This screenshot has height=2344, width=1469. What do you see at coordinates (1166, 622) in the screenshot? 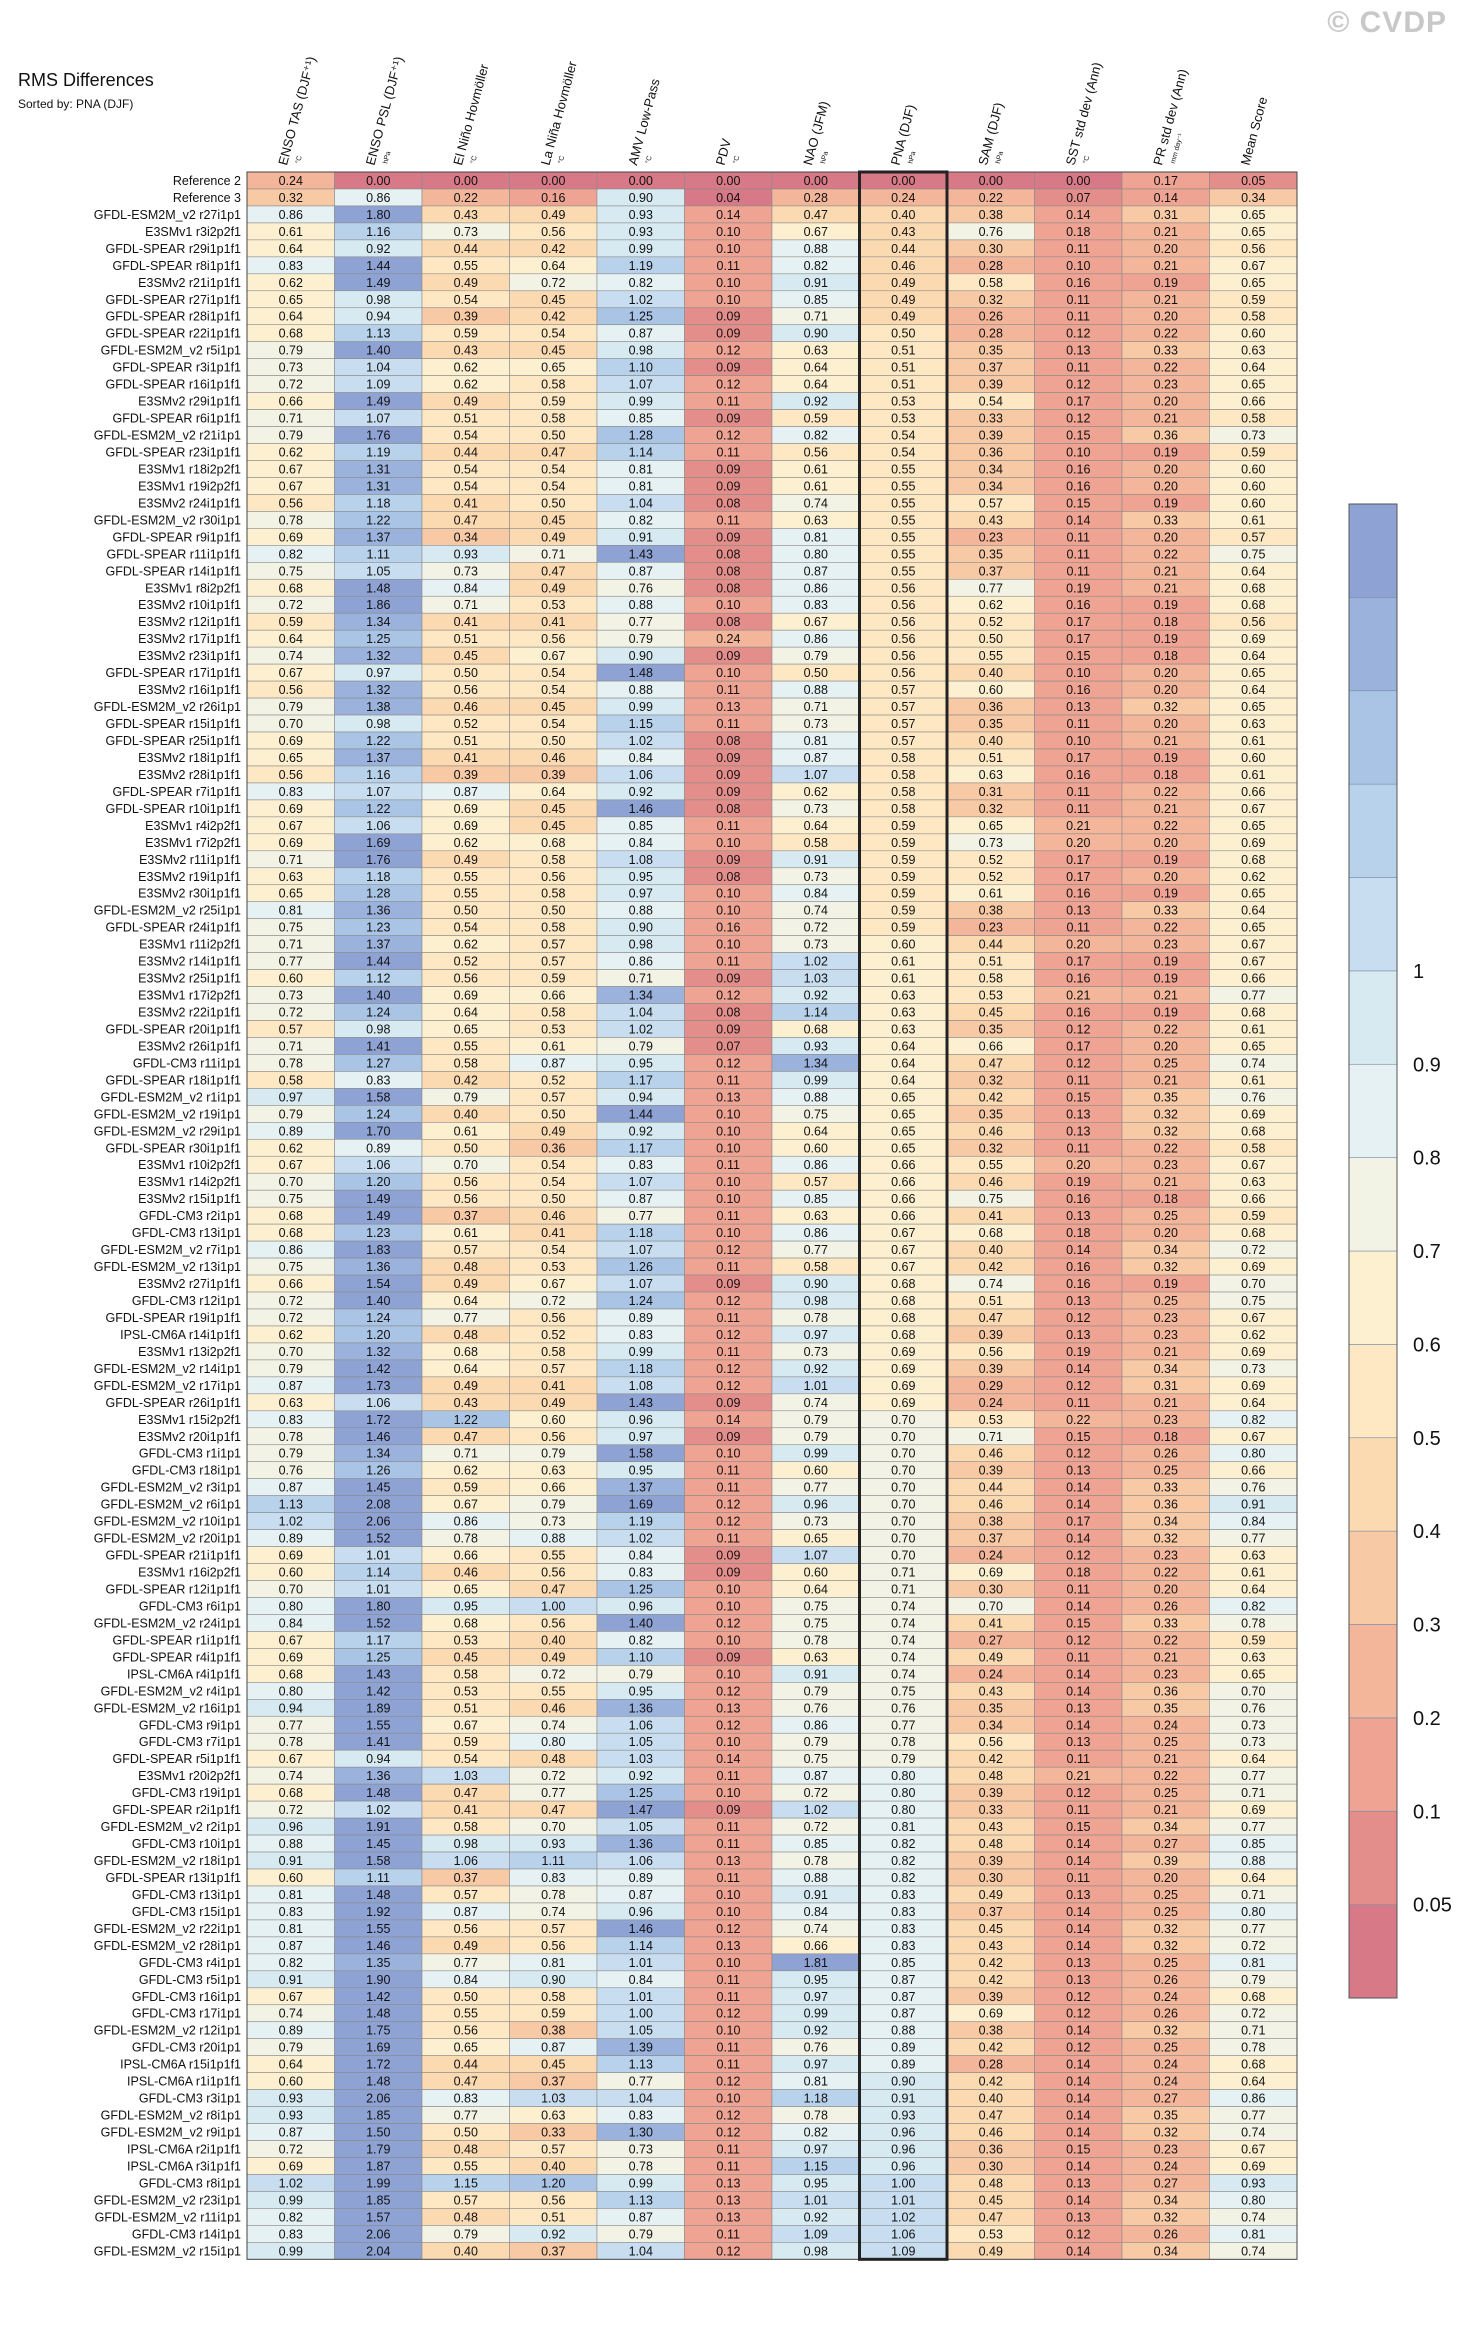
I see `cell-value: 0.18` at bounding box center [1166, 622].